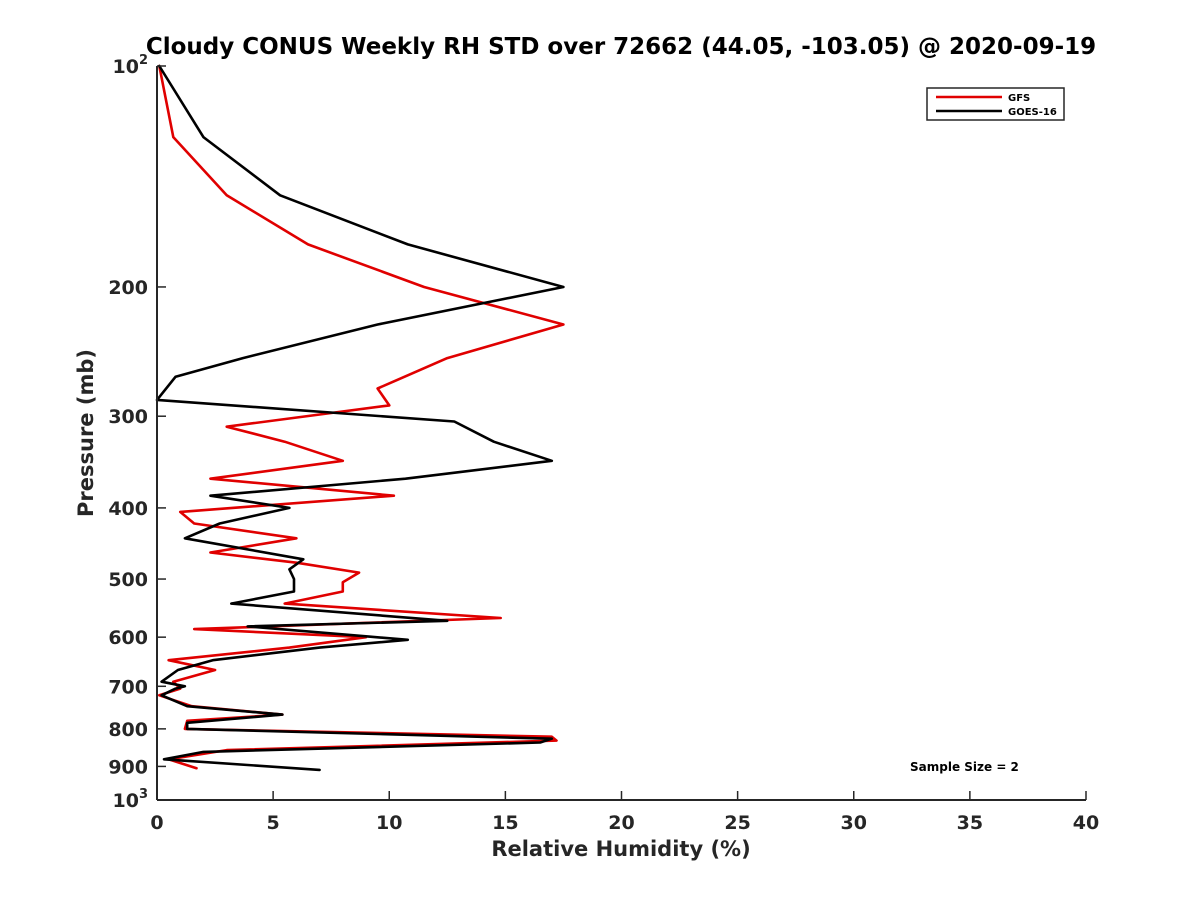  I want to click on legend-label-gfs: GFS, so click(1019, 98).